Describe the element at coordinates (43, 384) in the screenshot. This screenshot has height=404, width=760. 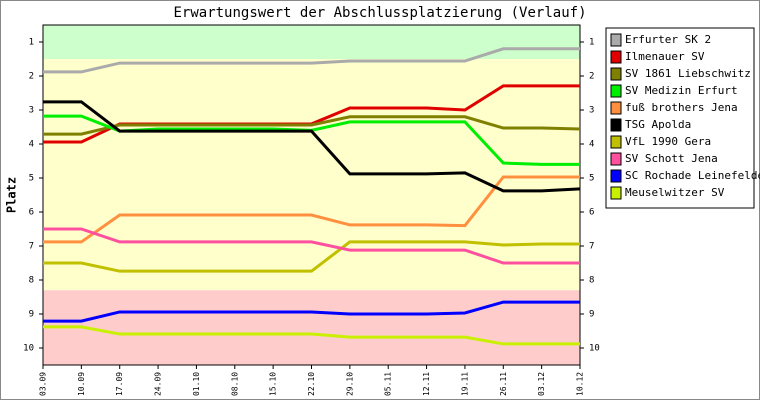
I see `x-tick-label: 03.09` at that location.